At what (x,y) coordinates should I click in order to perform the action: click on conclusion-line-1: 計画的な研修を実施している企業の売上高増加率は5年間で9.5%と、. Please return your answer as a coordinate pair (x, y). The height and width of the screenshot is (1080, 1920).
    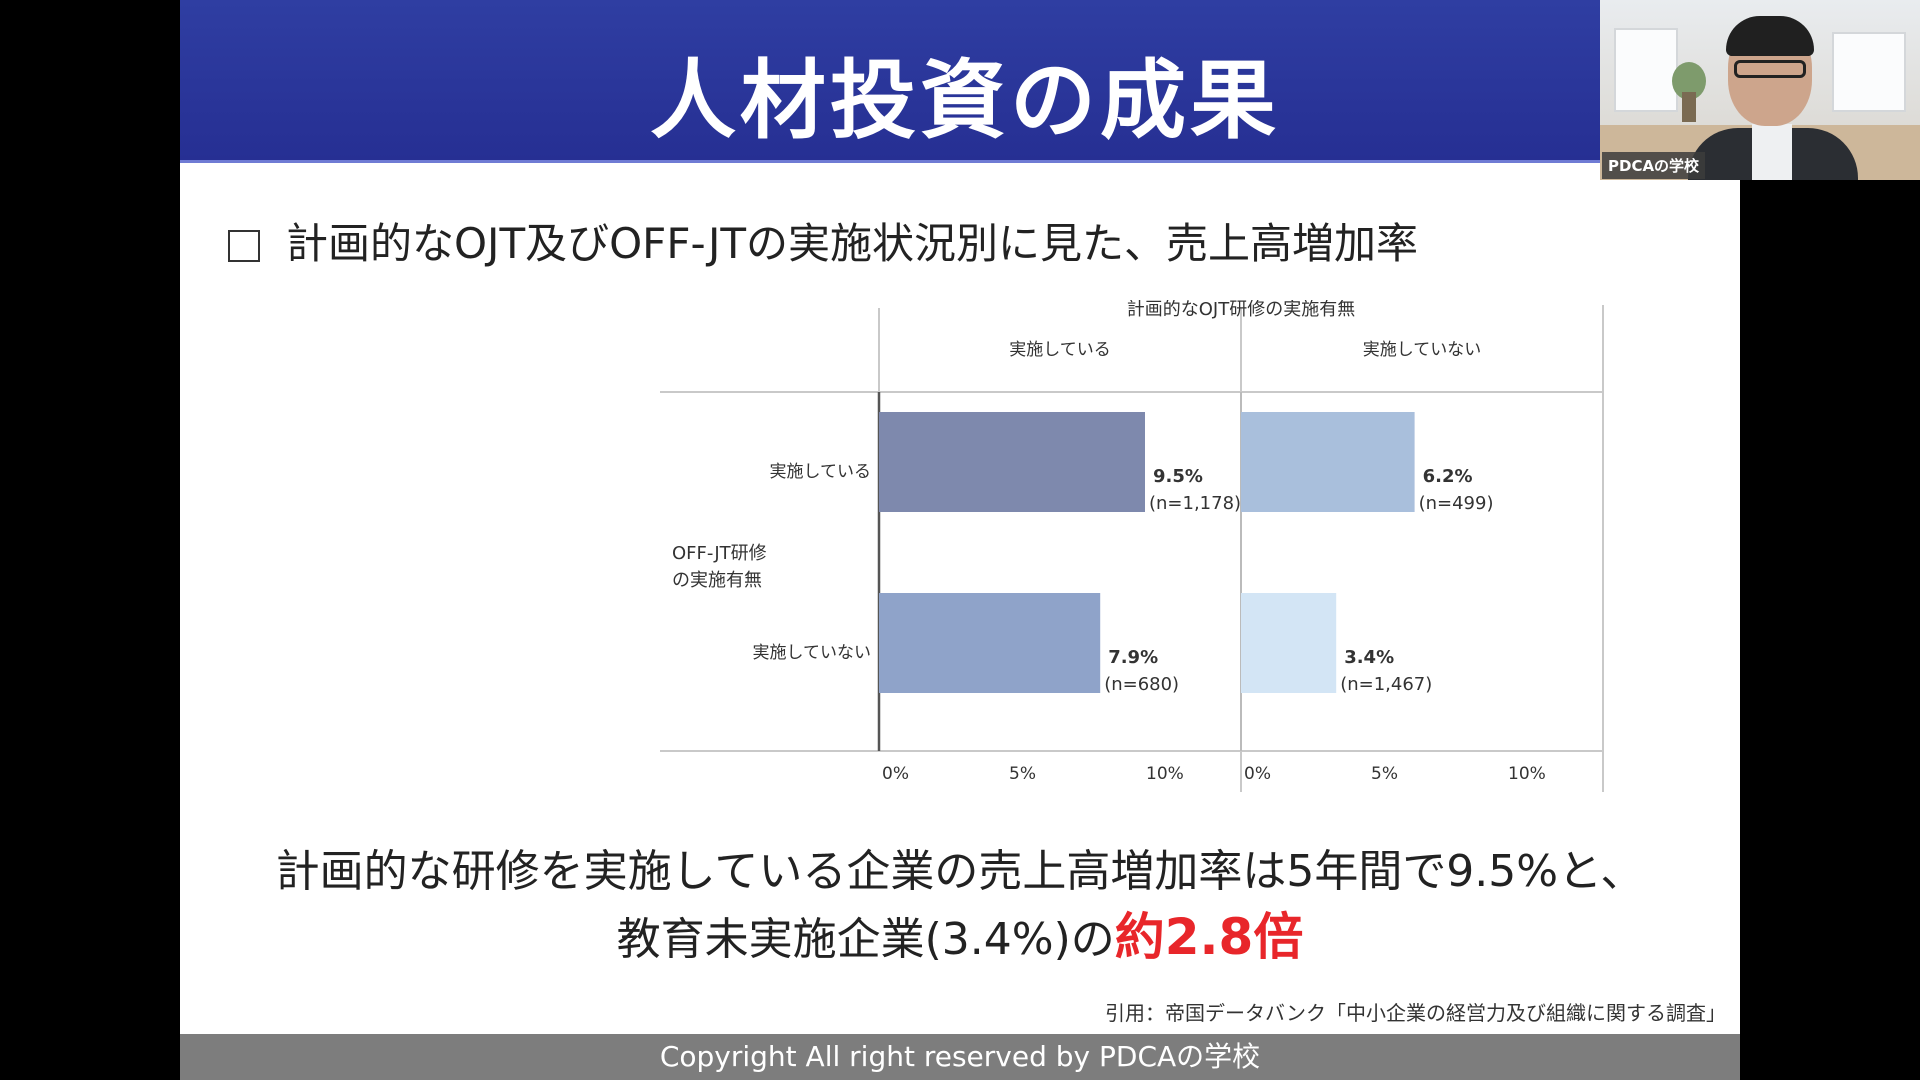
    Looking at the image, I should click on (960, 871).